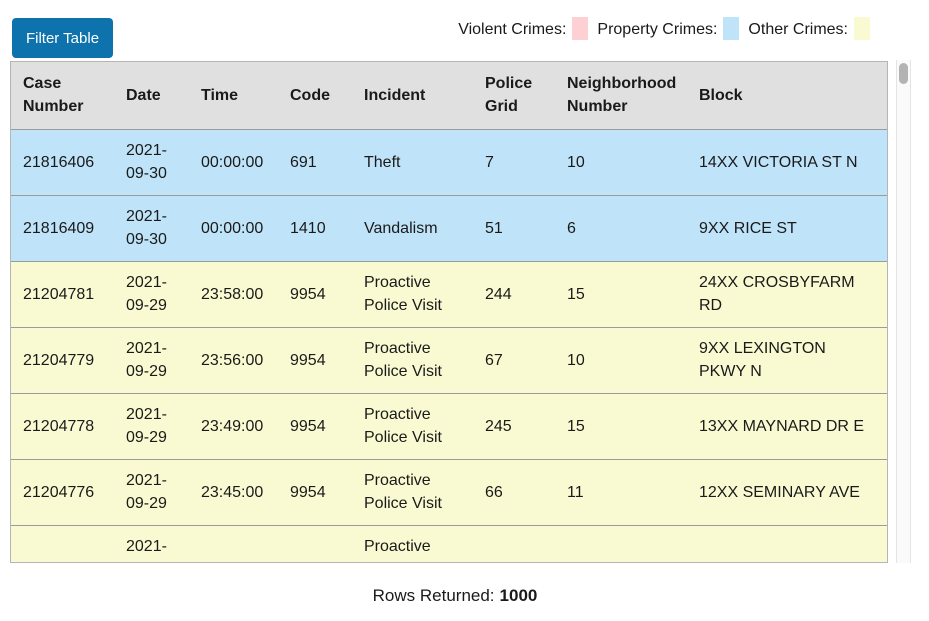  What do you see at coordinates (233, 543) in the screenshot?
I see `cell-time` at bounding box center [233, 543].